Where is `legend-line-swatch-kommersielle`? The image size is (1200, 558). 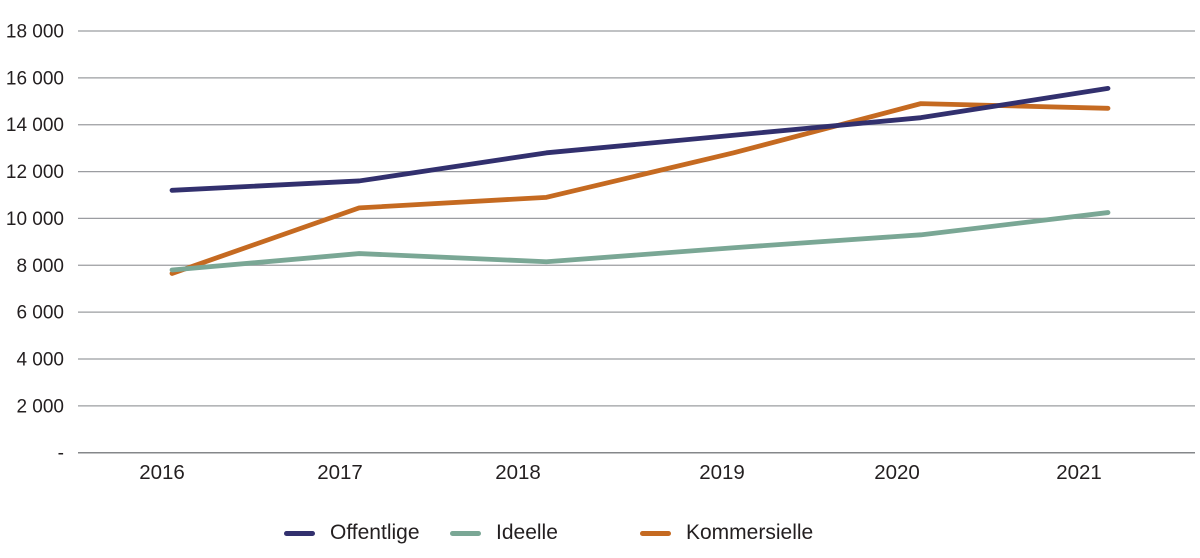 legend-line-swatch-kommersielle is located at coordinates (655, 533).